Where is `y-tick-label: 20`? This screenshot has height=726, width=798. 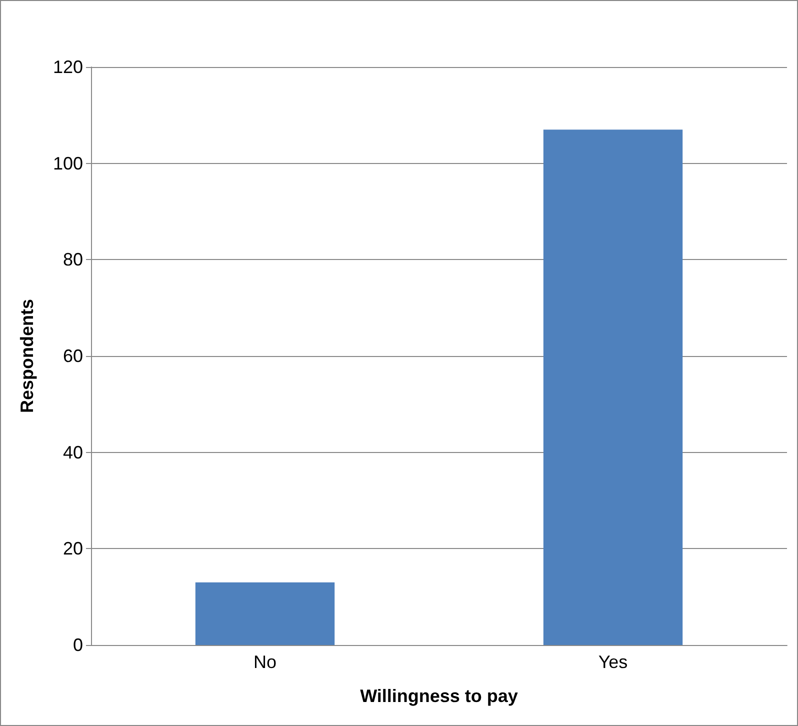
y-tick-label: 20 is located at coordinates (72, 548).